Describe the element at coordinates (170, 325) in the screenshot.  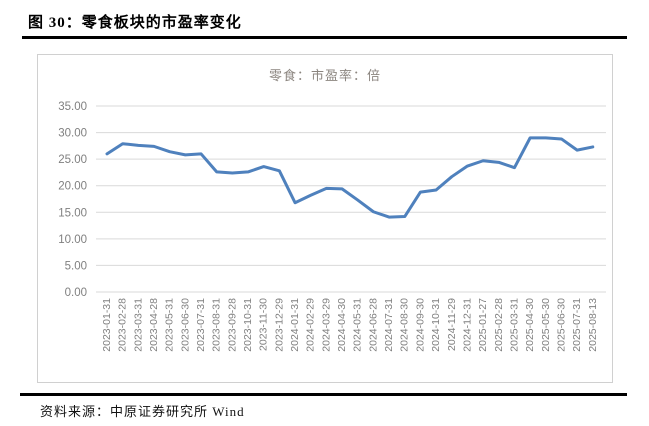
I see `x-axis-tick-label: 2023-05-31` at that location.